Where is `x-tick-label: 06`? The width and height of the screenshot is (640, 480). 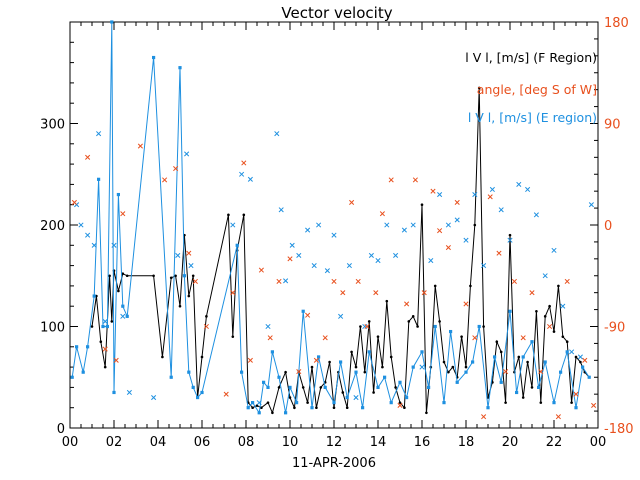
x-tick-label: 06 is located at coordinates (202, 442).